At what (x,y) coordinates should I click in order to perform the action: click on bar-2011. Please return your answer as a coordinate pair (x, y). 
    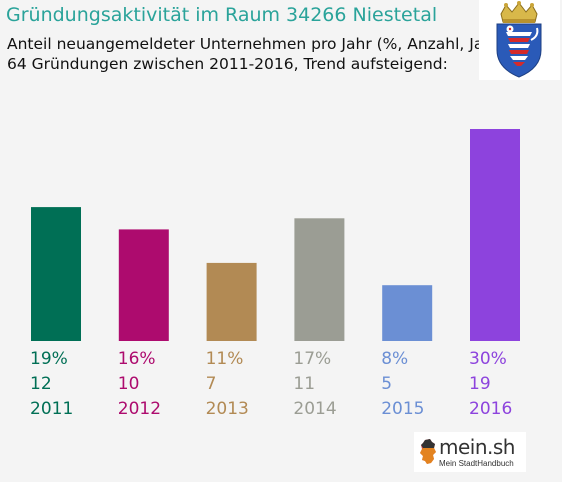
    Looking at the image, I should click on (56, 274).